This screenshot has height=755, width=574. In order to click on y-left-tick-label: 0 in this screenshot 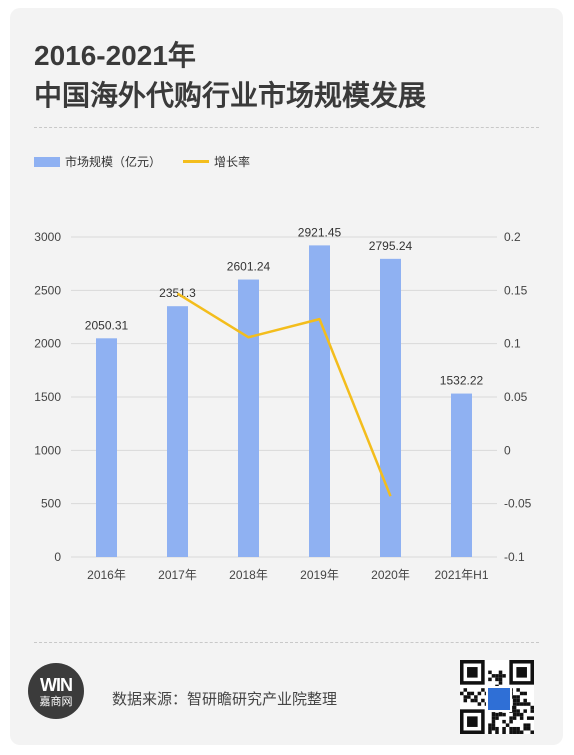, I will do `click(57, 557)`.